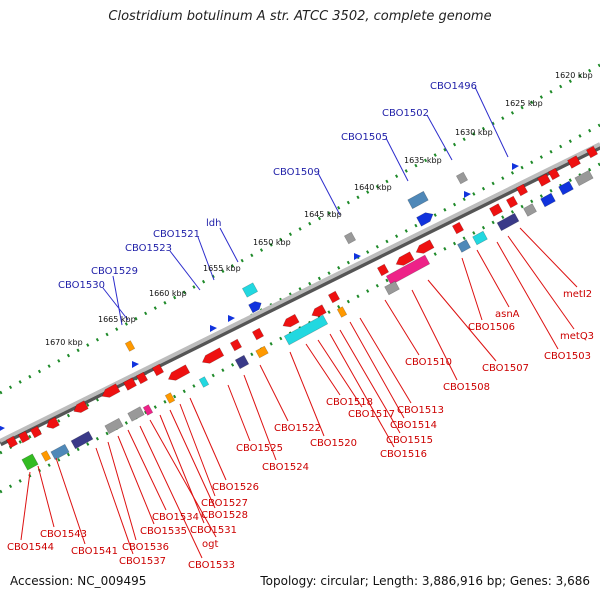  What do you see at coordinates (453, 86) in the screenshot?
I see `top-gene-label: CBO1496` at bounding box center [453, 86].